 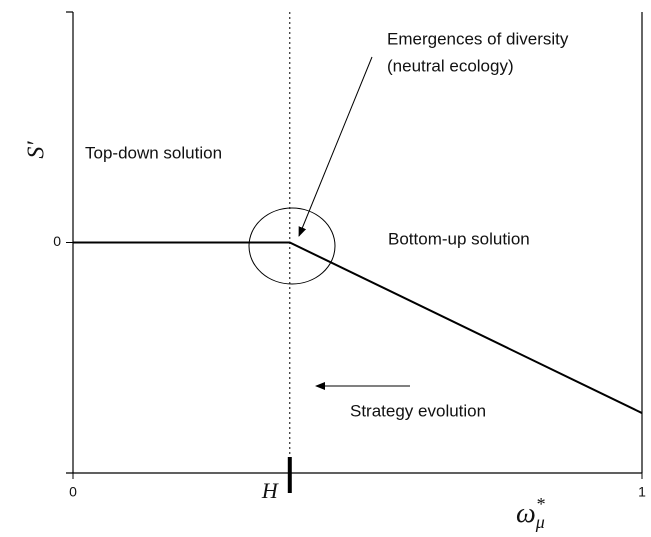 I want to click on x-label-sup: *, so click(x=540, y=504).